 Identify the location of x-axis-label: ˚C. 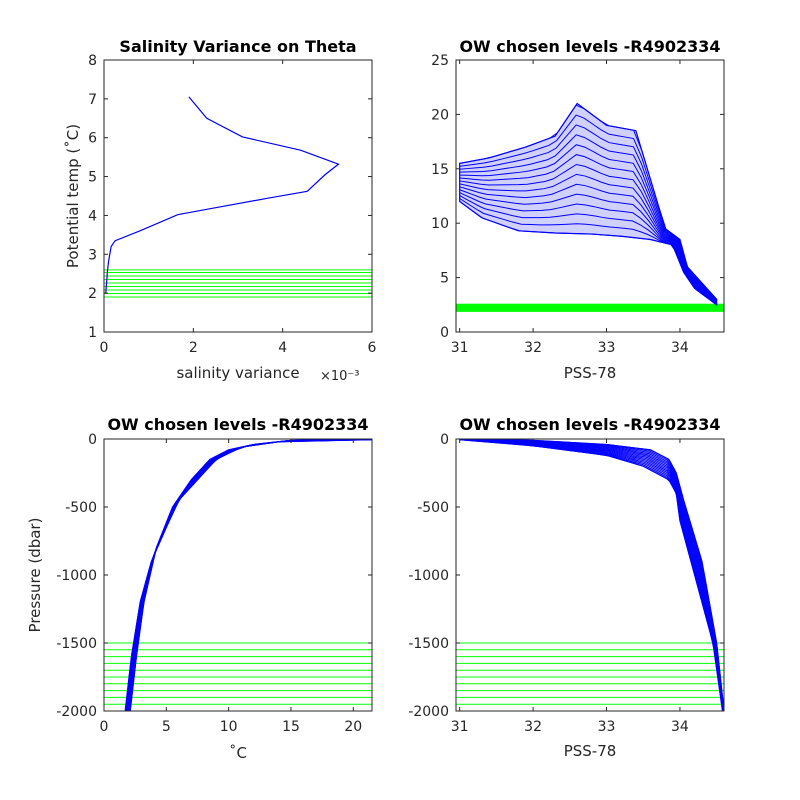
(238, 753).